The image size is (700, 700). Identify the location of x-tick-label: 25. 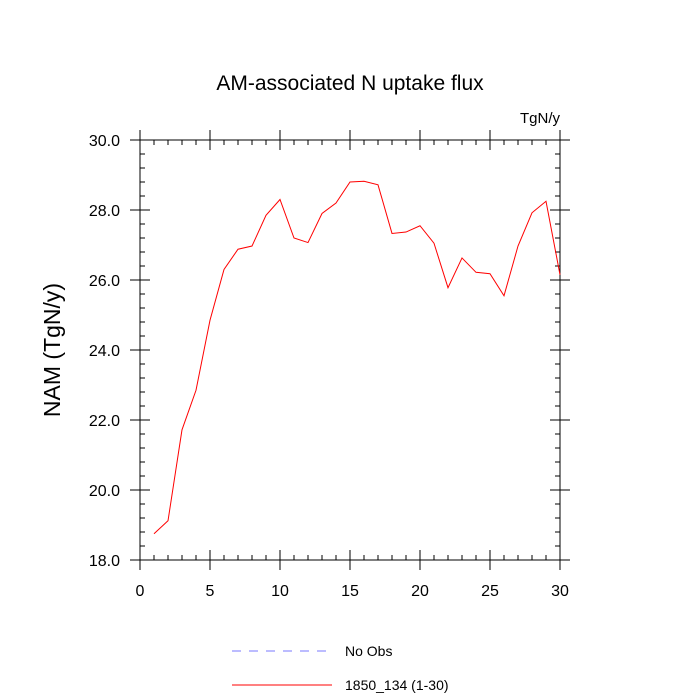
(490, 591).